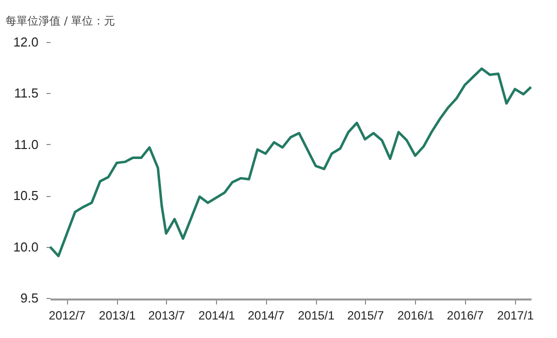 This screenshot has width=557, height=338. What do you see at coordinates (29, 298) in the screenshot?
I see `y-tick-label: 9.5` at bounding box center [29, 298].